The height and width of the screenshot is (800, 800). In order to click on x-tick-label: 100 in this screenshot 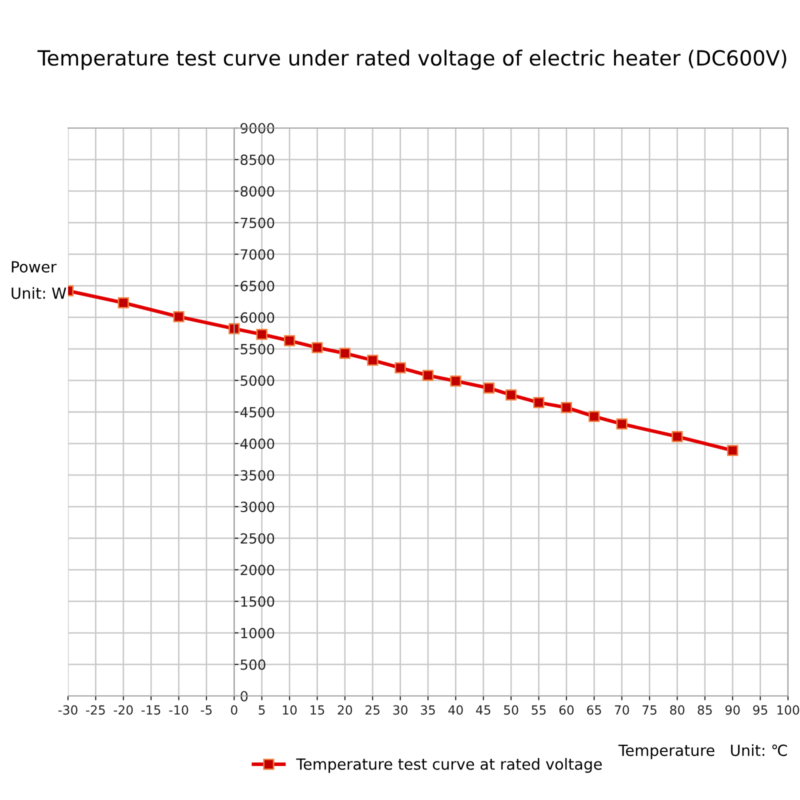, I will do `click(788, 710)`.